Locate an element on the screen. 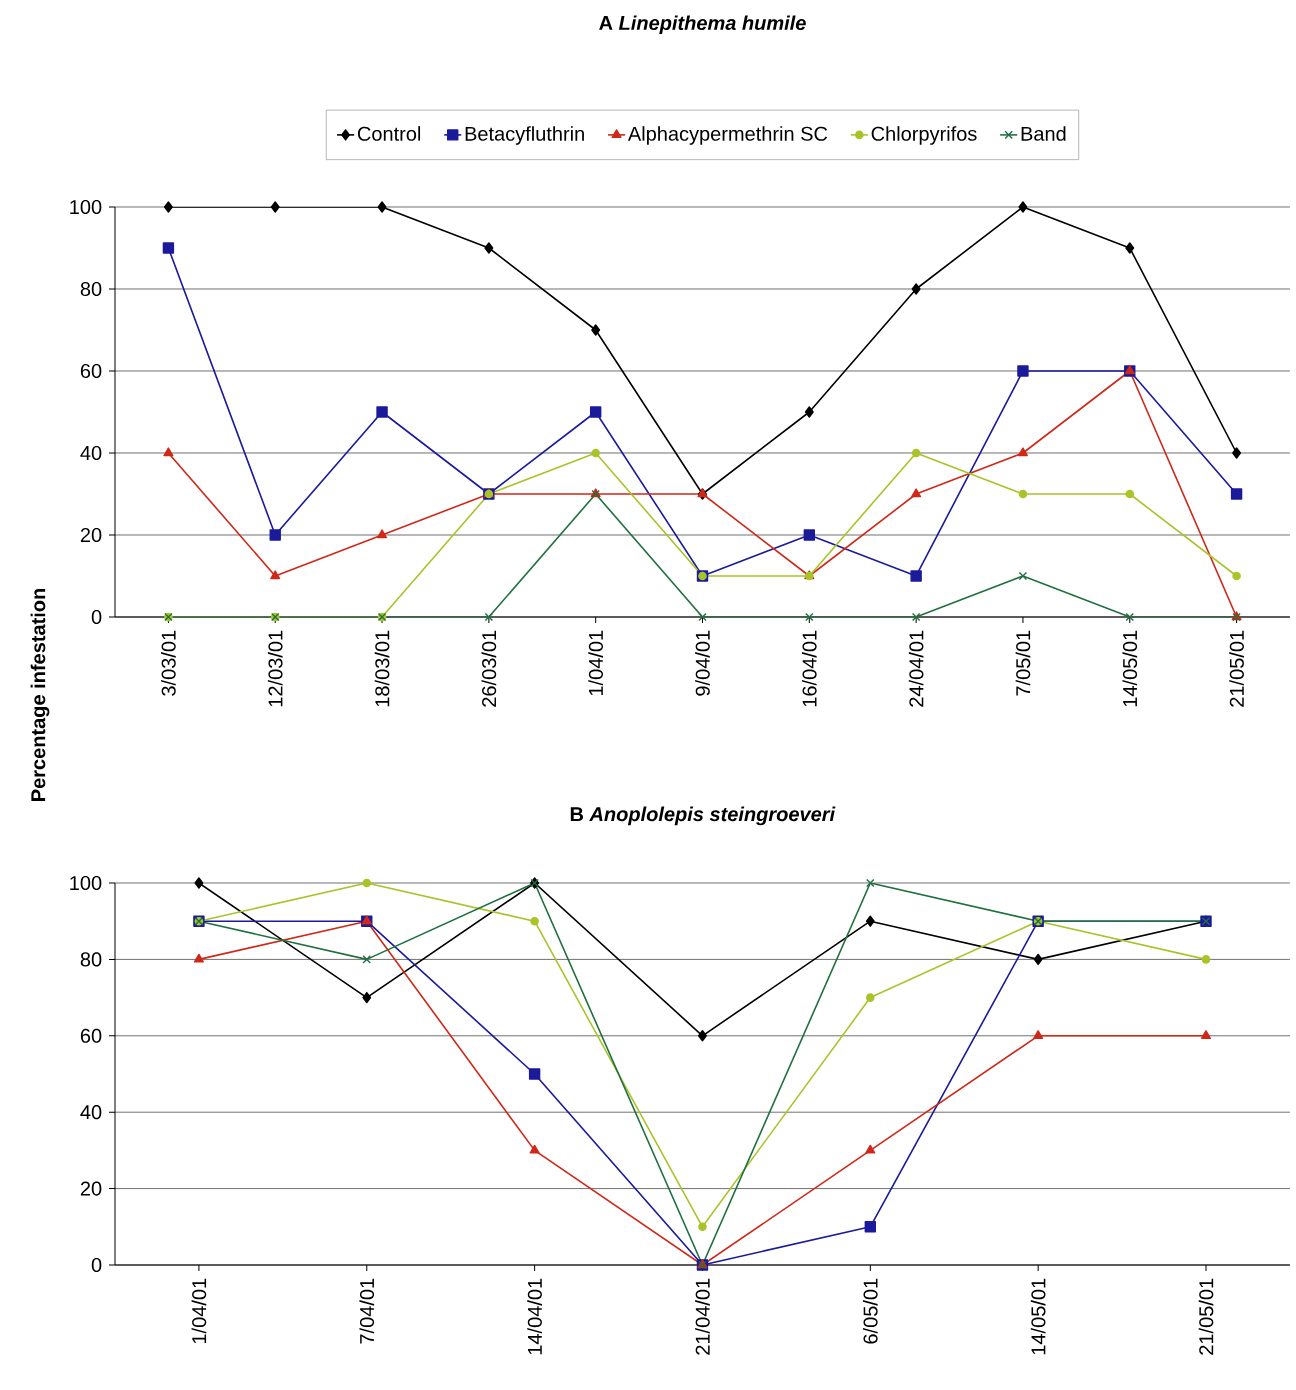 The width and height of the screenshot is (1296, 1390). chart-title: A Linepithema humile is located at coordinates (702, 25).